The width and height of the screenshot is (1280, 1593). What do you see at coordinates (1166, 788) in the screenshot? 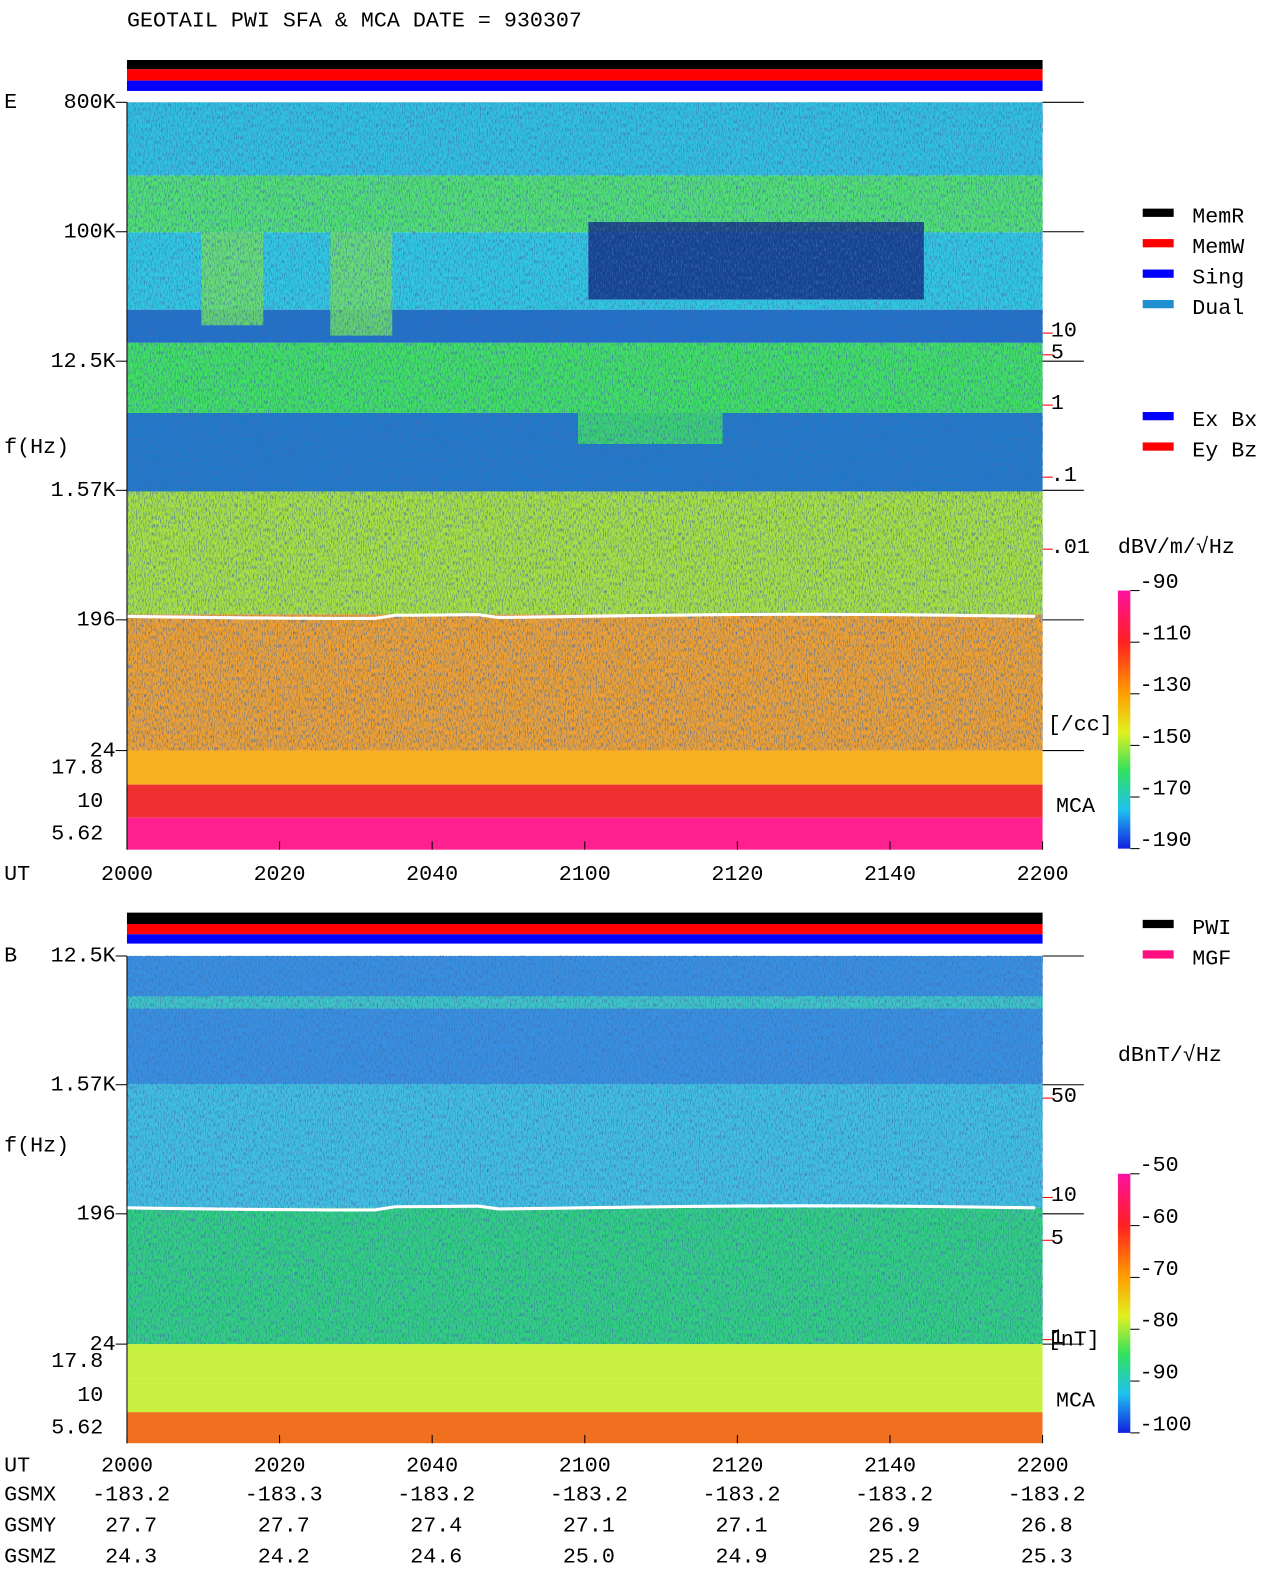
I see `colorbar-tick-label: -170` at bounding box center [1166, 788].